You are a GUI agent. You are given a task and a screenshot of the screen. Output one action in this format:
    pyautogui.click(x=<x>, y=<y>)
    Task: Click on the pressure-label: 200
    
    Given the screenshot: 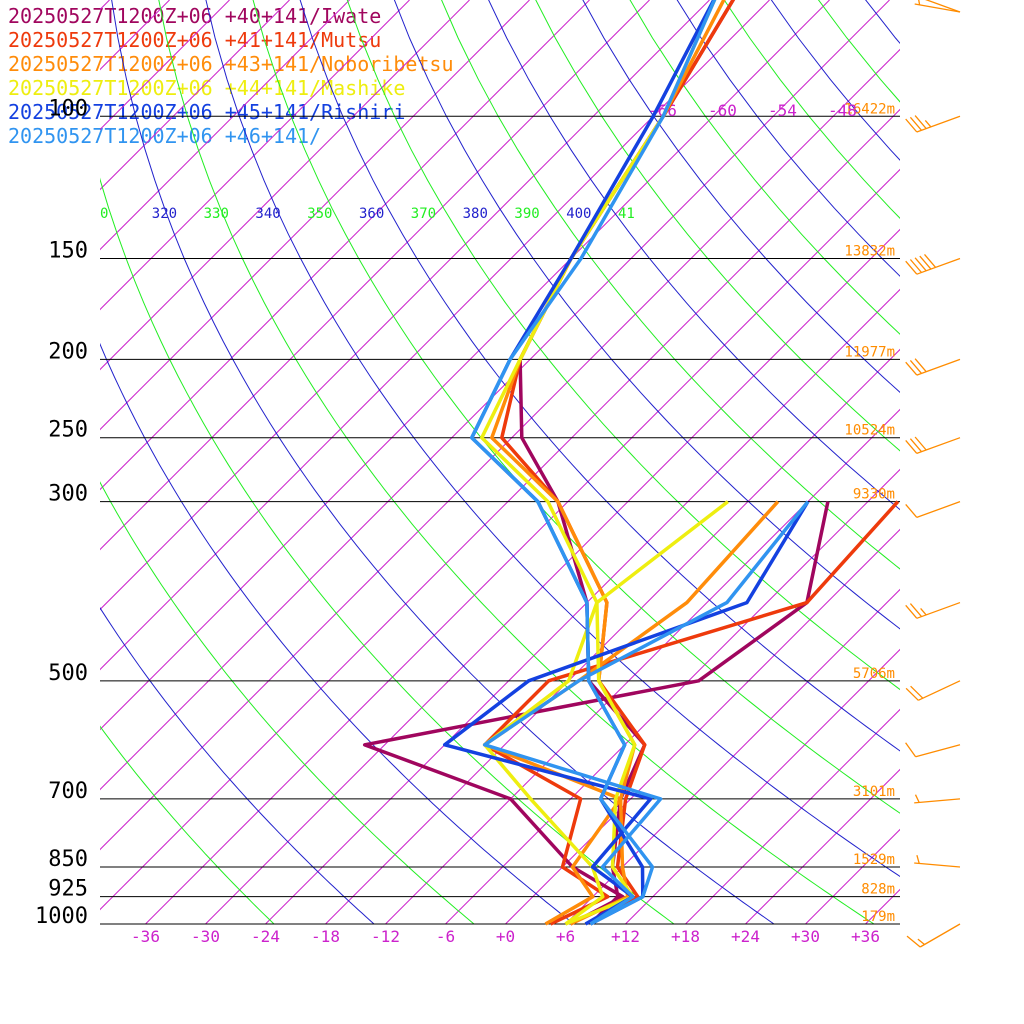 What is the action you would take?
    pyautogui.click(x=68, y=351)
    